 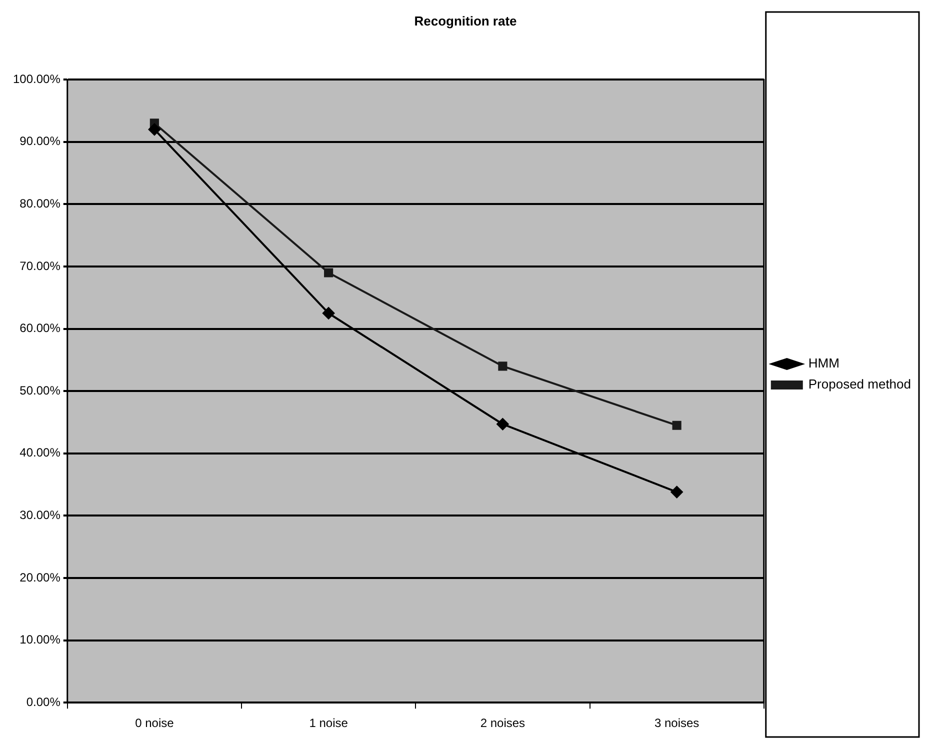 What do you see at coordinates (824, 363) in the screenshot?
I see `legend-label: HMM` at bounding box center [824, 363].